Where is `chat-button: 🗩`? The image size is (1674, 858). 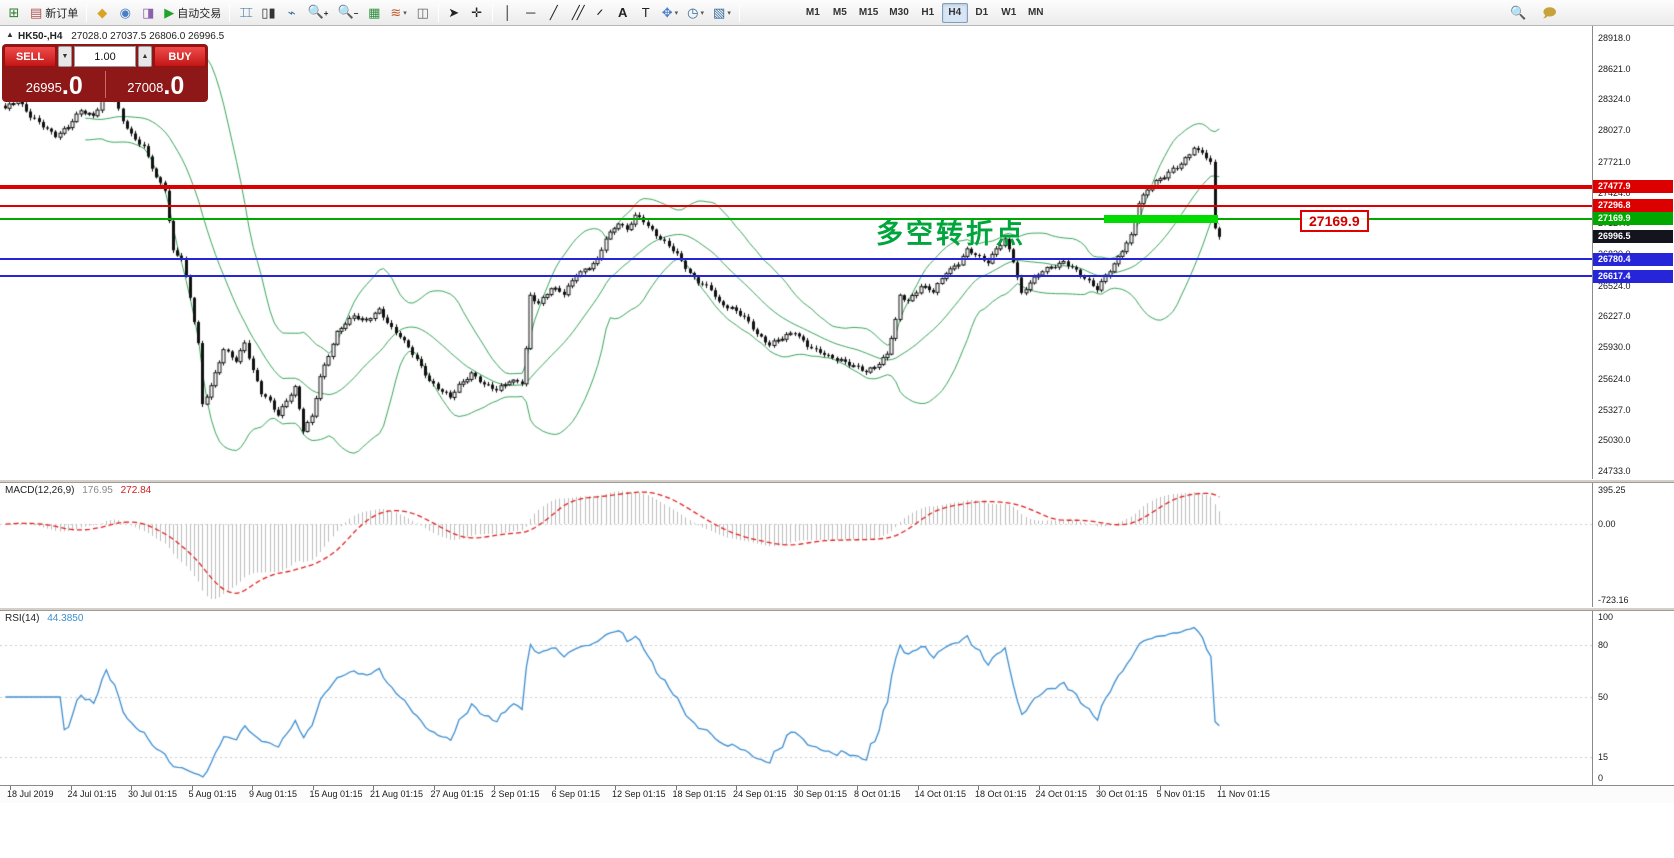 chat-button: 🗩 is located at coordinates (1549, 12).